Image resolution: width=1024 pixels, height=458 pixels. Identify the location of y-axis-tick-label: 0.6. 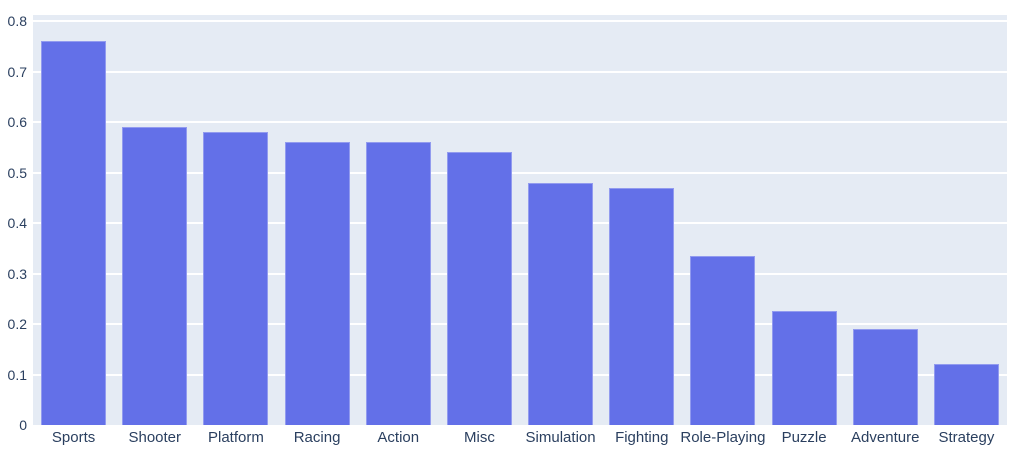
(17, 122).